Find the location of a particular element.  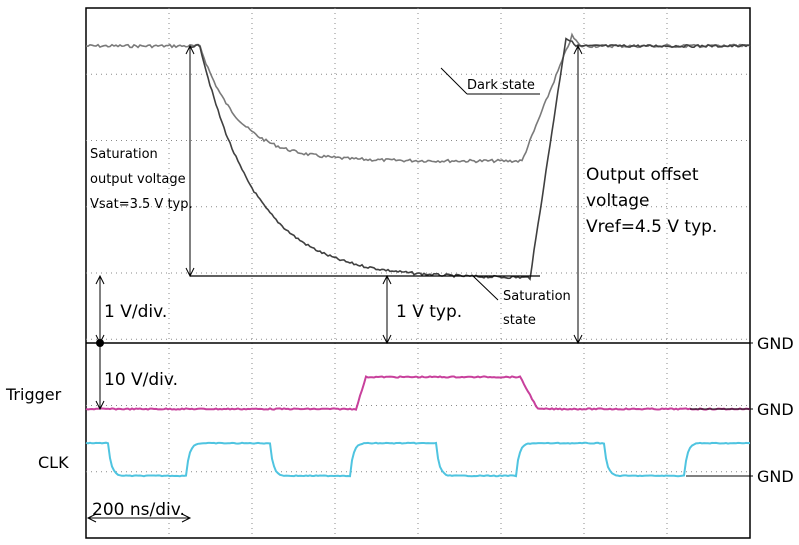

gnd-label-clk: GND is located at coordinates (775, 476).